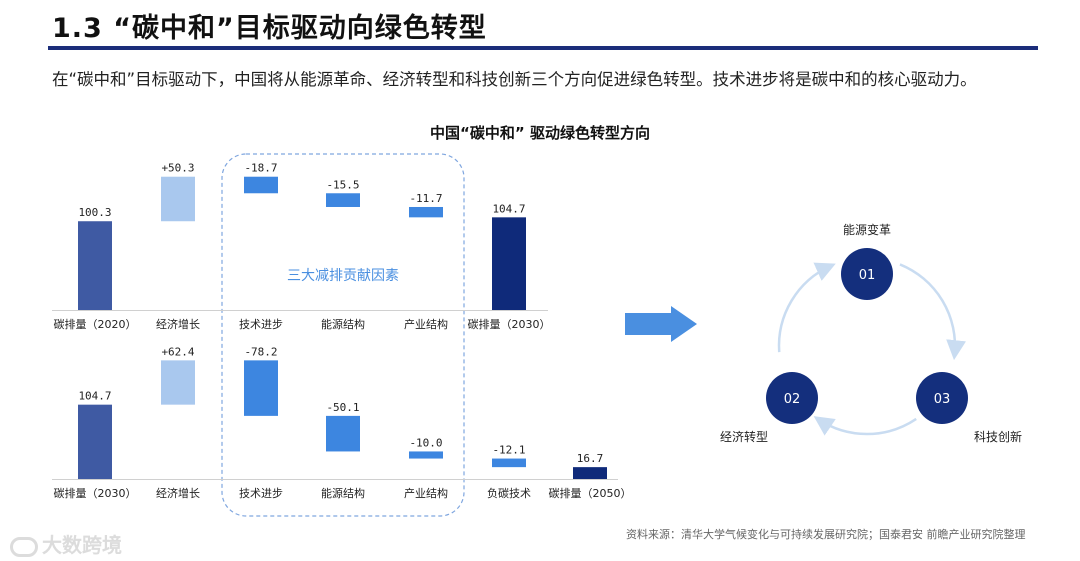  Describe the element at coordinates (590, 493) in the screenshot. I see `category-label-2-7: 碳排量（2050）` at that location.